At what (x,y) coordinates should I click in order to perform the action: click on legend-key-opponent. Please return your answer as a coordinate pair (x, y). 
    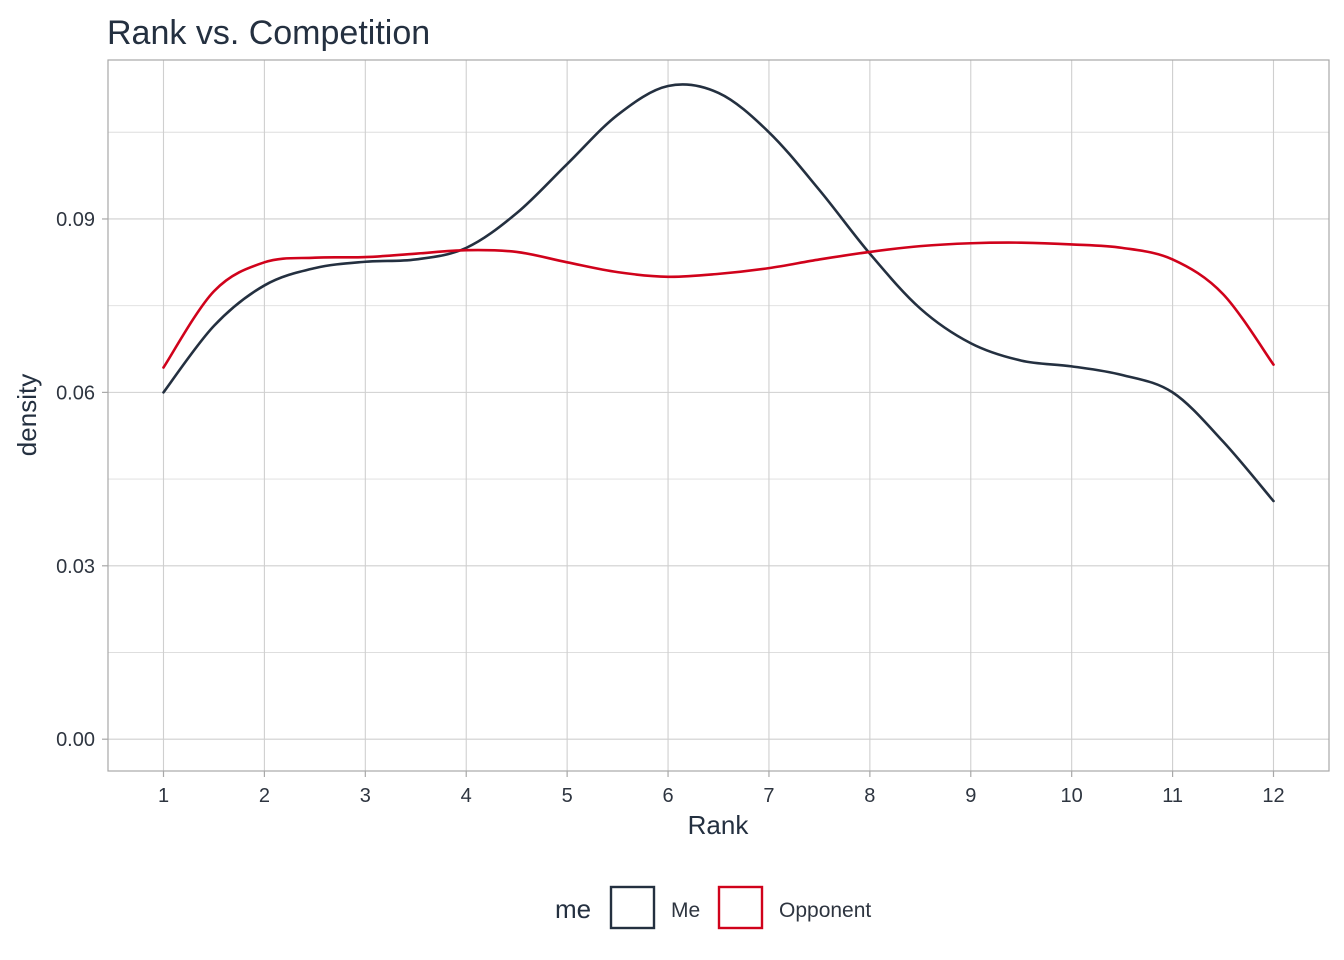
    Looking at the image, I should click on (740, 907).